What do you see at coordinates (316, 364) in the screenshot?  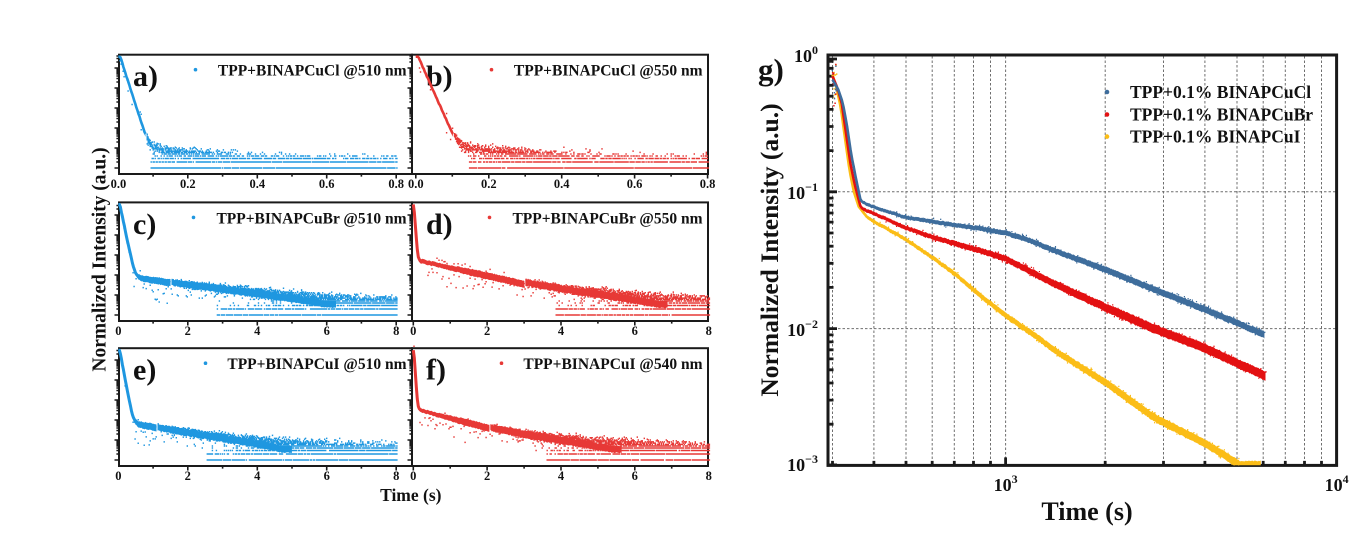 I see `svg-text: TPP+BINAPCuI @510 nm` at bounding box center [316, 364].